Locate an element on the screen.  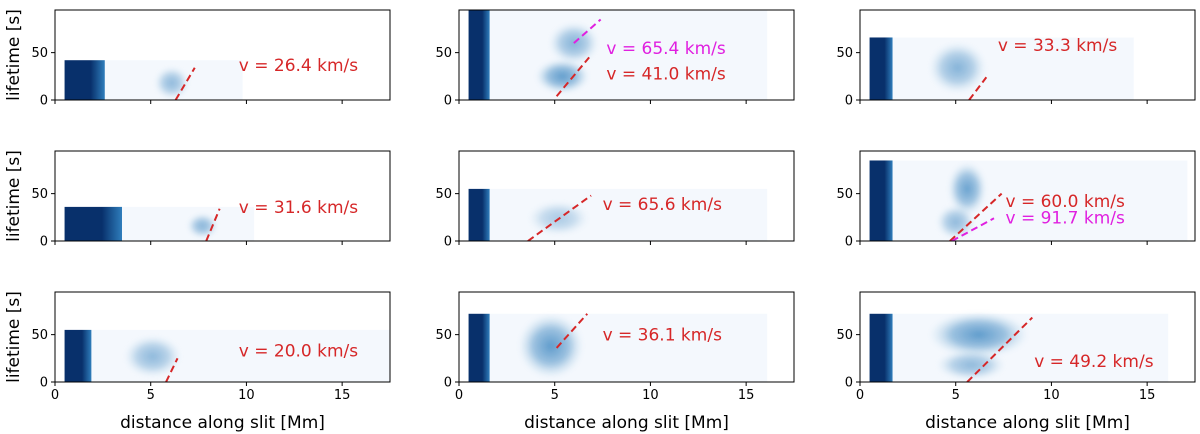
velocity-label: v = 65.6 km/s is located at coordinates (663, 205).